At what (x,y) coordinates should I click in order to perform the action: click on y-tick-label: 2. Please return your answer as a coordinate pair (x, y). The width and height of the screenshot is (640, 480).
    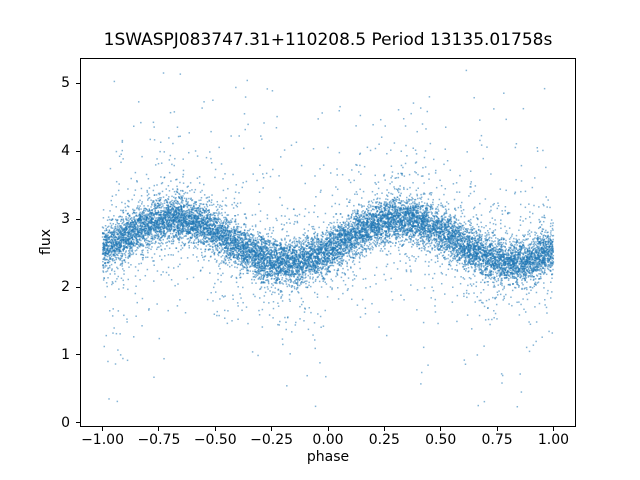
    Looking at the image, I should click on (65, 287).